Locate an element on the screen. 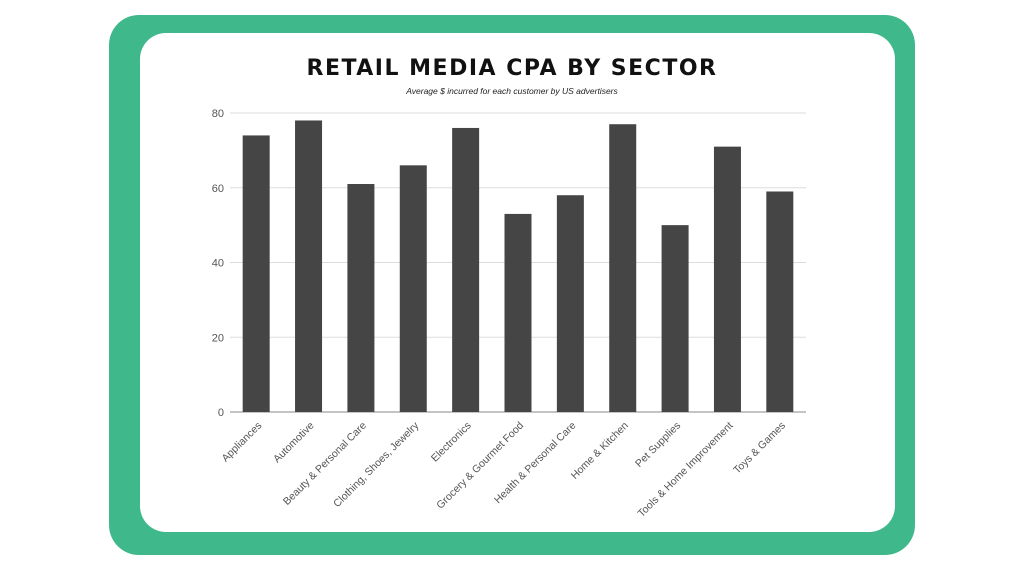 The height and width of the screenshot is (569, 1024). x-tick-label: Appliances is located at coordinates (241, 442).